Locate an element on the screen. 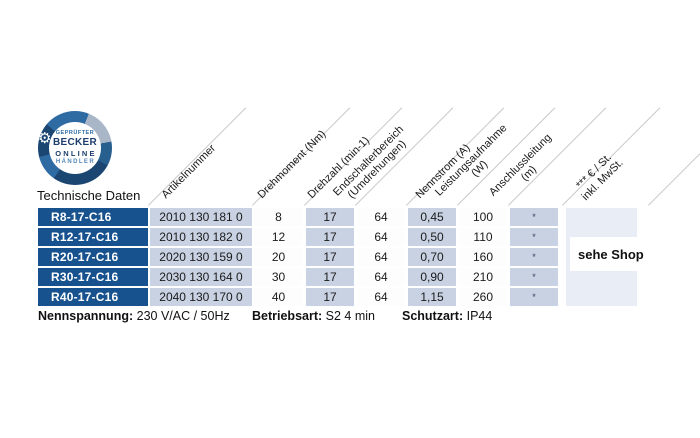 The height and width of the screenshot is (438, 700). nennspannung-label: Nennspannung: is located at coordinates (86, 316).